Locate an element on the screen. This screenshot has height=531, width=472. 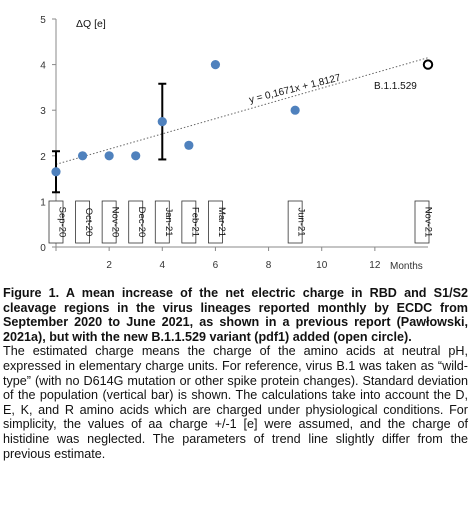
month-label: Nov-20 is located at coordinates (111, 222).